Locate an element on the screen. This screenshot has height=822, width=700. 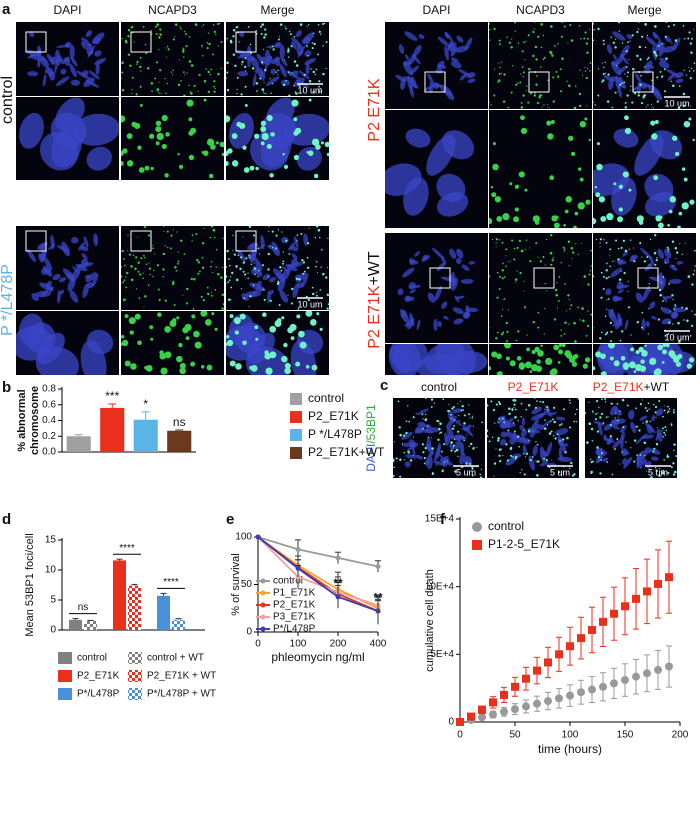
legend-swatch is located at coordinates (296, 417).